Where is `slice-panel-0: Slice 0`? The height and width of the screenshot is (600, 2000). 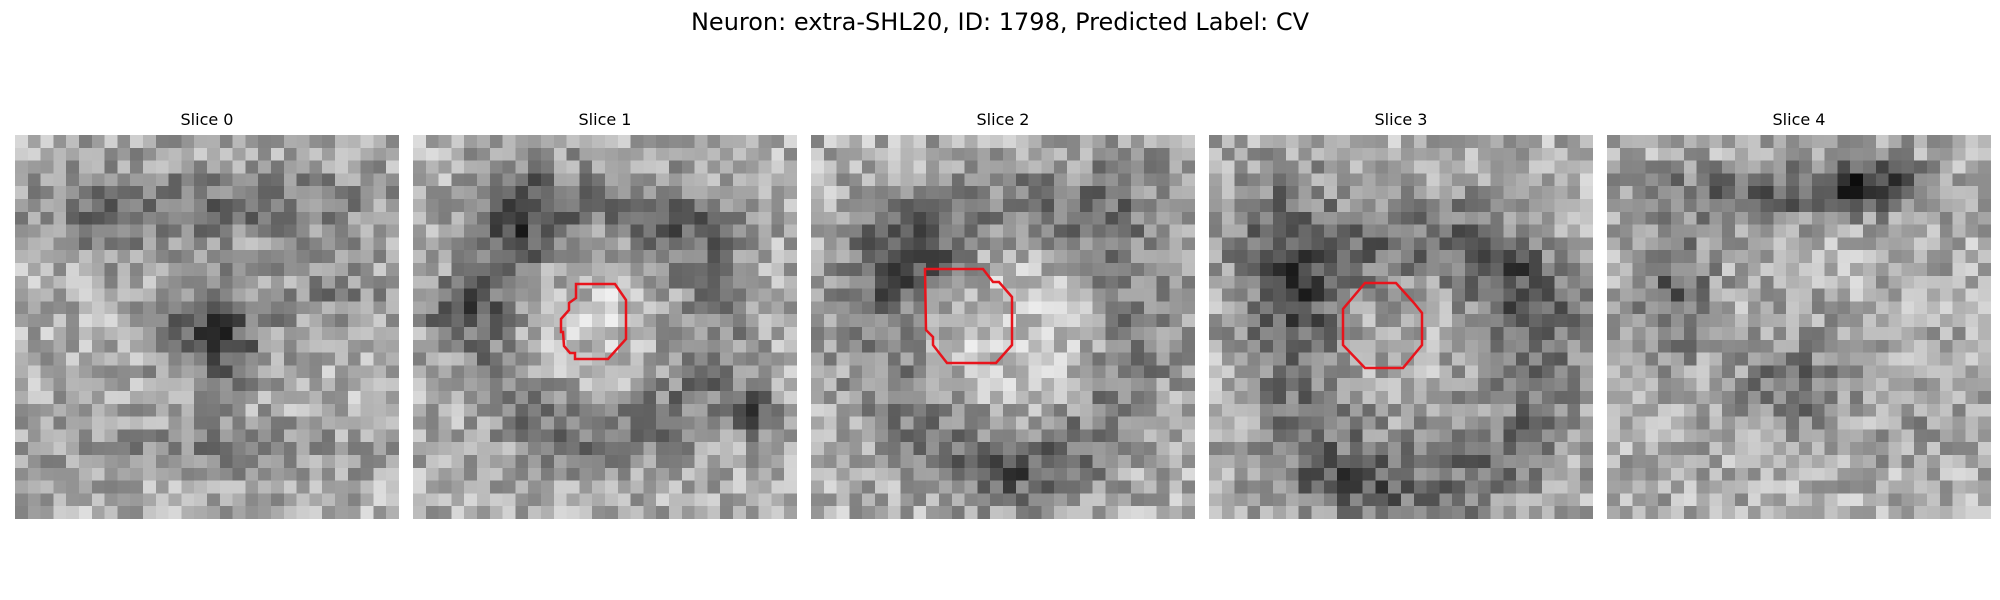
slice-panel-0: Slice 0 is located at coordinates (207, 313).